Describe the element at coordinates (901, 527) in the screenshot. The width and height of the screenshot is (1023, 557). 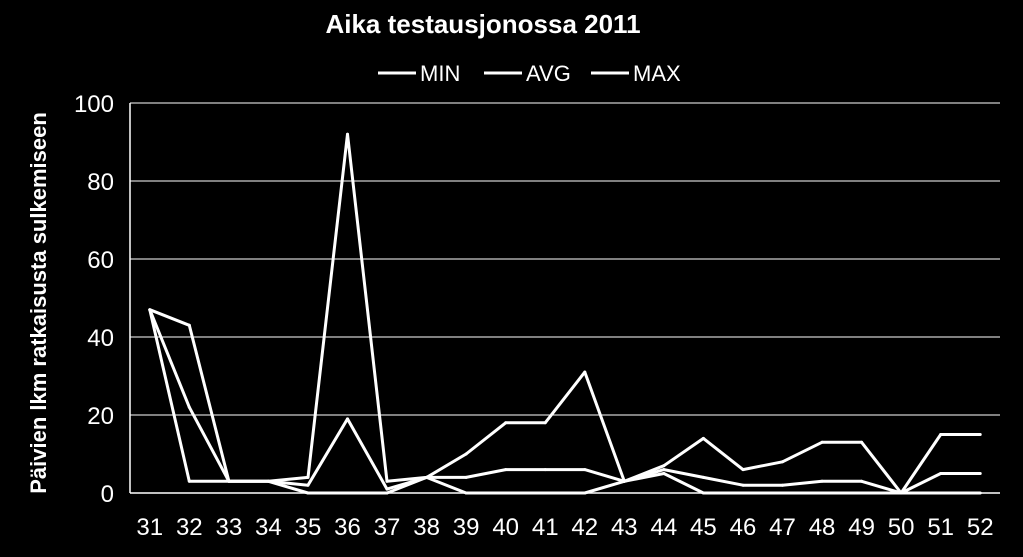
I see `x-tick-label: 50` at that location.